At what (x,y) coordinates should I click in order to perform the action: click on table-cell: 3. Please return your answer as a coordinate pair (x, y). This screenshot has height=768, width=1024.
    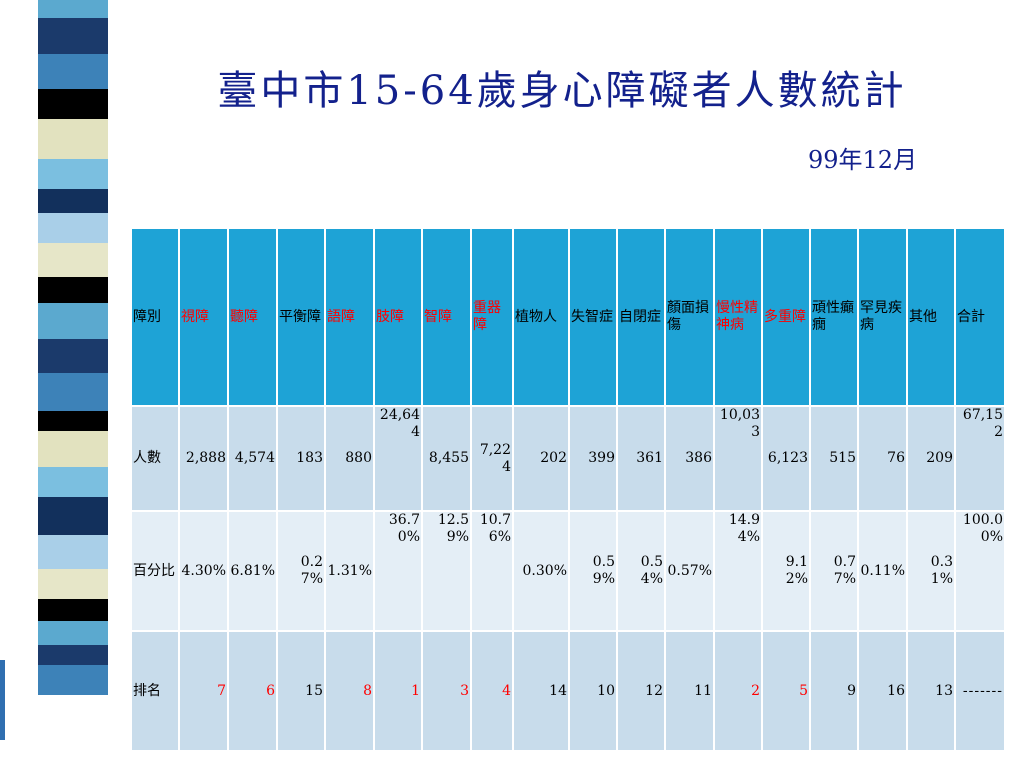
    Looking at the image, I should click on (446, 691).